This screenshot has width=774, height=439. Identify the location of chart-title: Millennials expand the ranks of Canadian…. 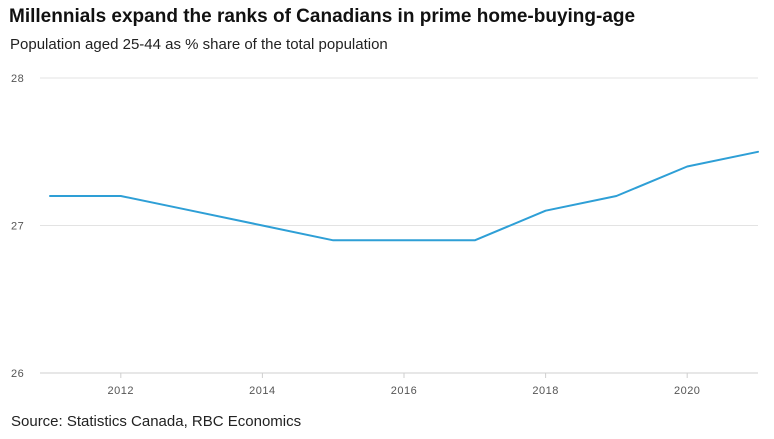
(322, 16).